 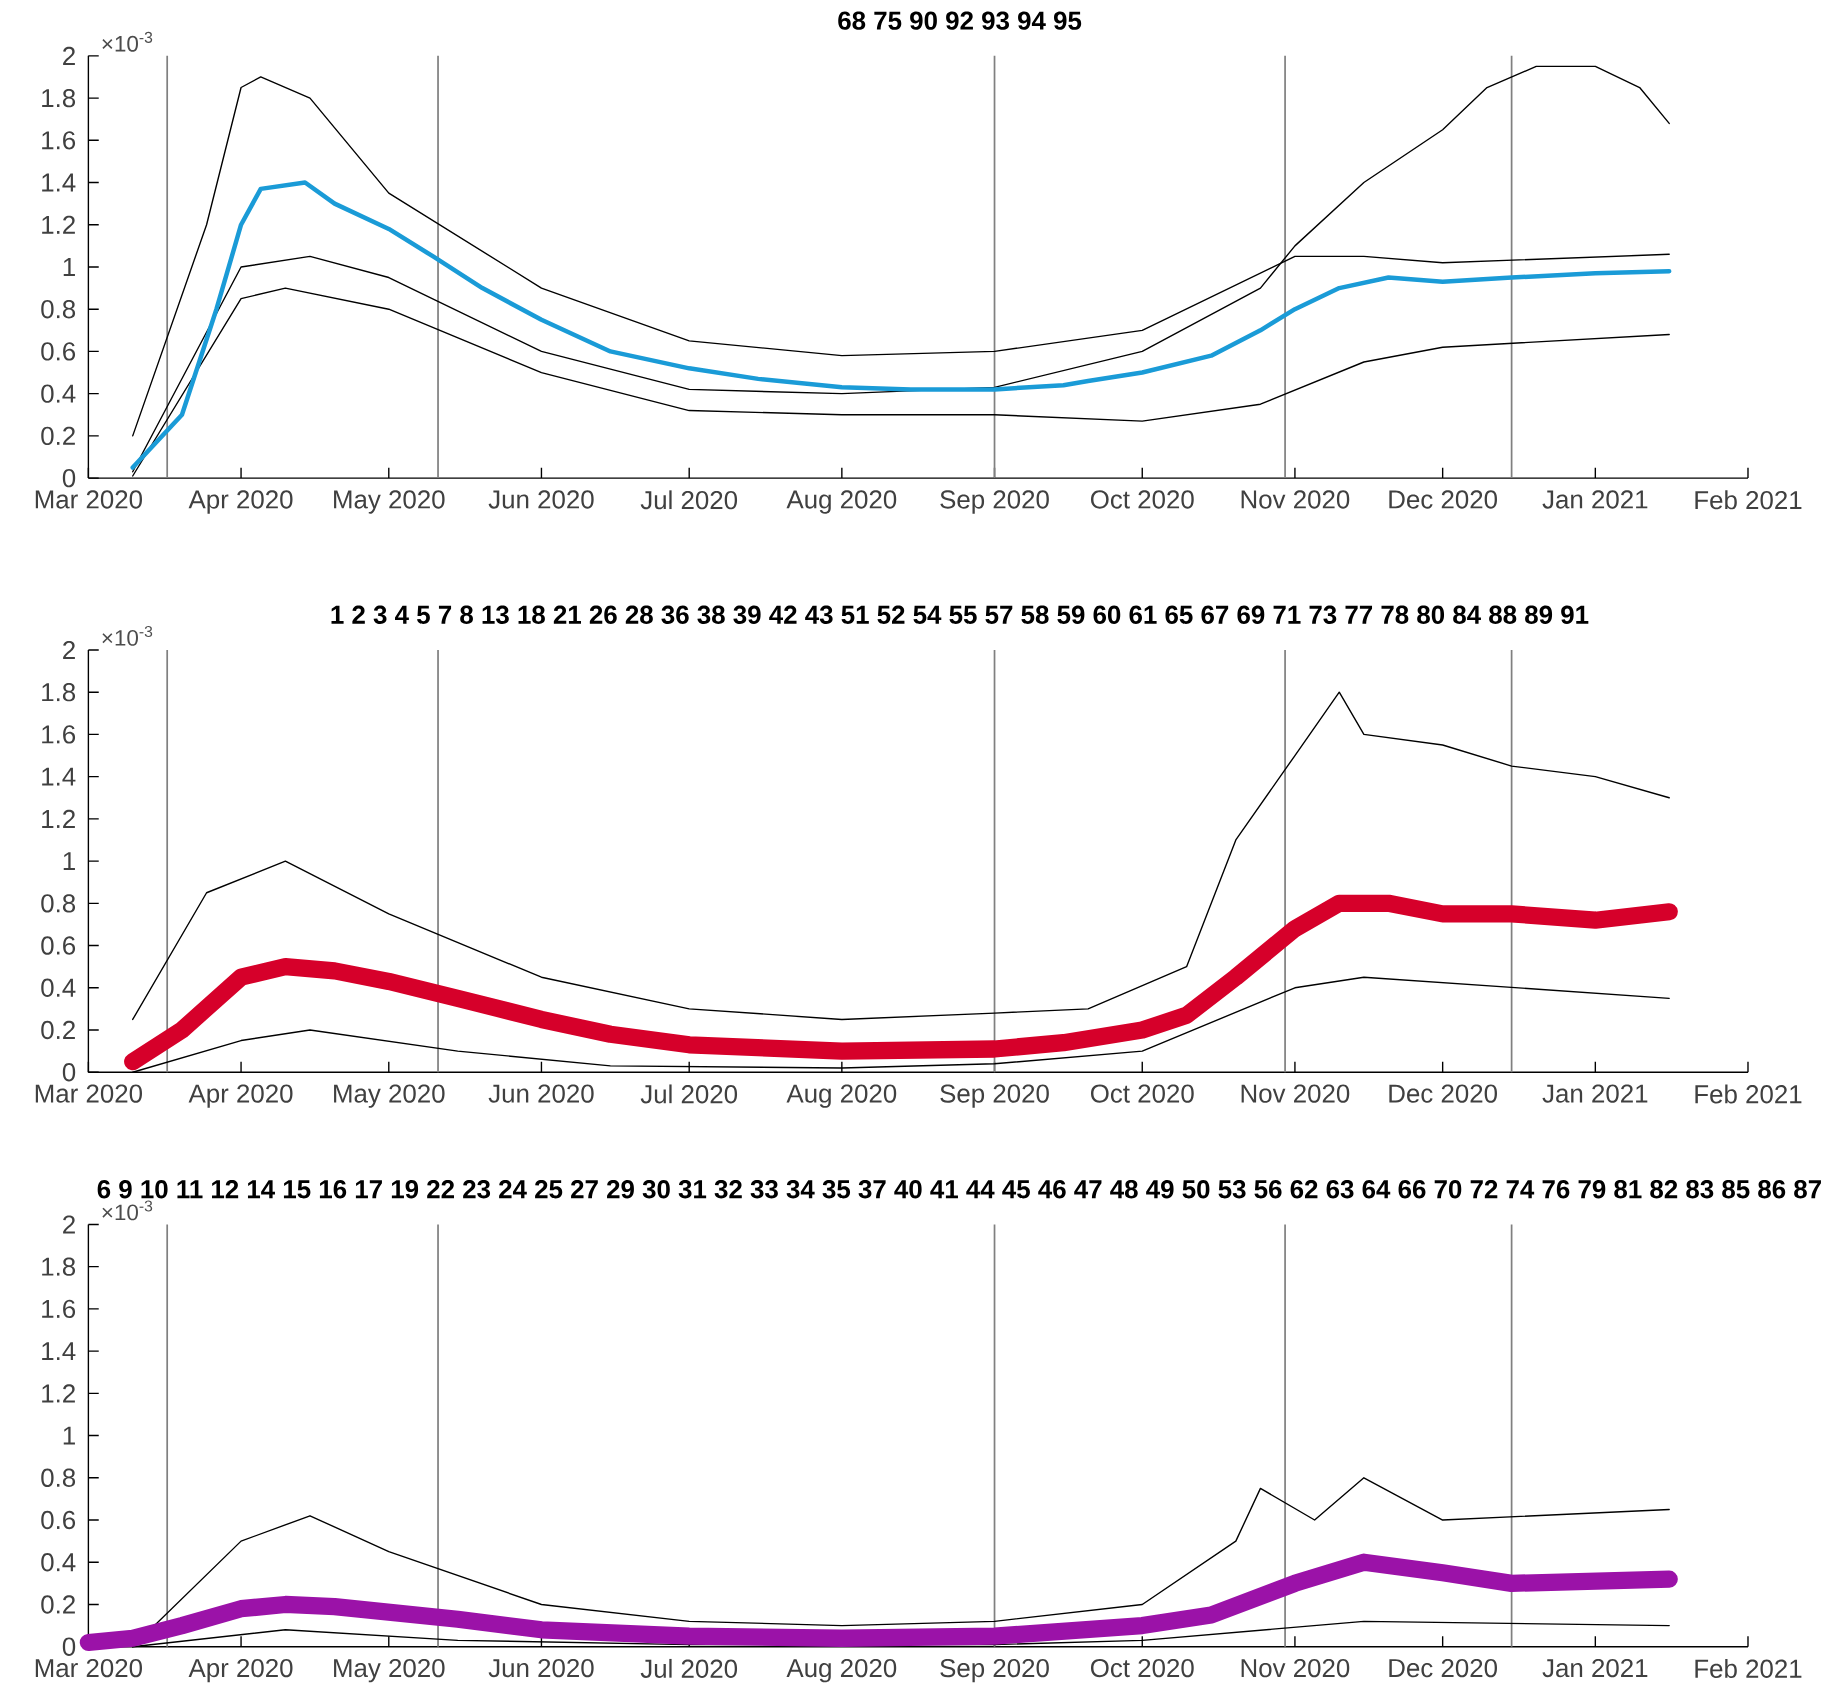 I want to click on chart-title: 6 9 10 11 12 14 15 16 17 19 22 23 24 25 27 29 30 31 32 33 34 35 37 40 41 44 45 46 47 48 49 50 53 56 62 63 64 66 70 72 74 76 79 81 82 83 85 86 87, so click(x=959, y=1189).